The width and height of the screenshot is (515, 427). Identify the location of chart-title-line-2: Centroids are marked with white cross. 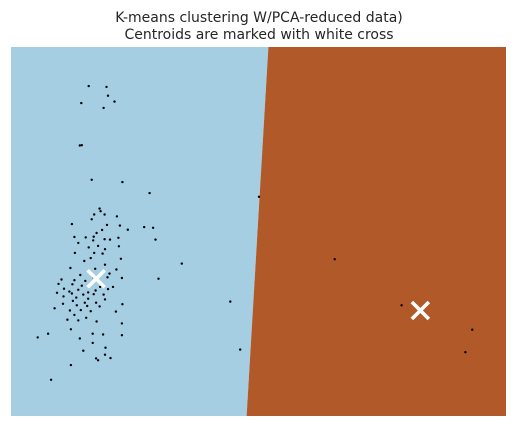
(258, 35).